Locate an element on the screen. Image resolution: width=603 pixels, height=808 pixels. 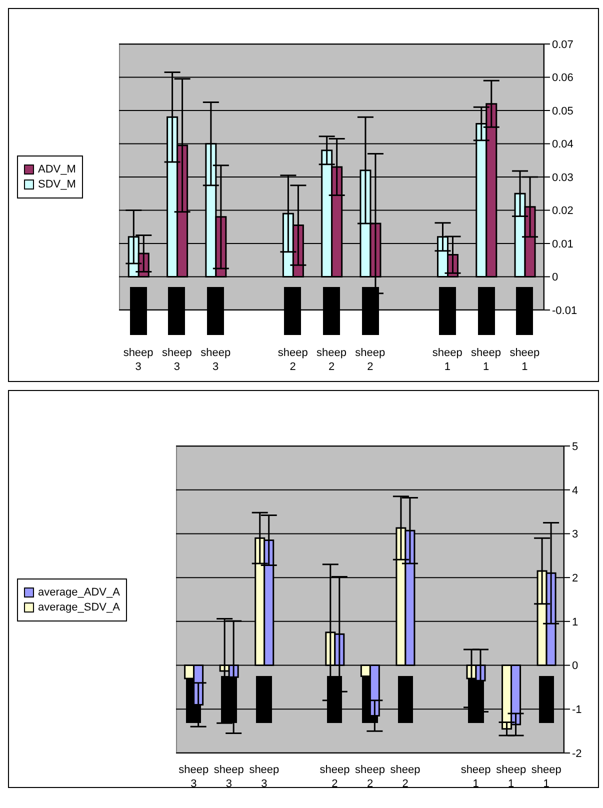
y-tick-label: 5 is located at coordinates (575, 446).